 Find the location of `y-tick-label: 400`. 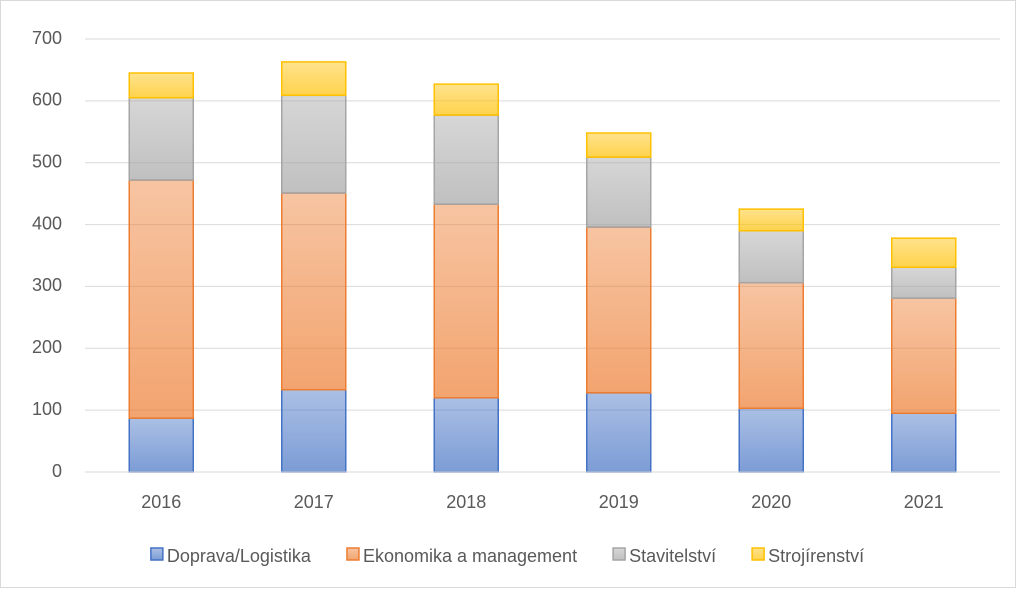

y-tick-label: 400 is located at coordinates (47, 223).